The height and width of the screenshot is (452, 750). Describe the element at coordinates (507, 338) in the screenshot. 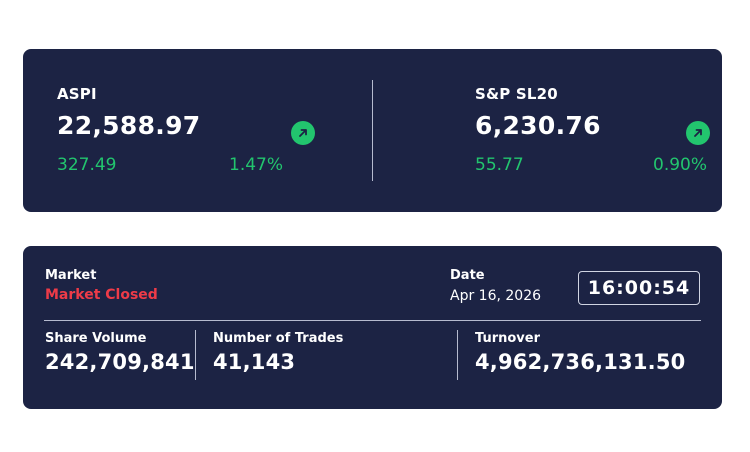

I see `turnover-label: Turnover` at that location.